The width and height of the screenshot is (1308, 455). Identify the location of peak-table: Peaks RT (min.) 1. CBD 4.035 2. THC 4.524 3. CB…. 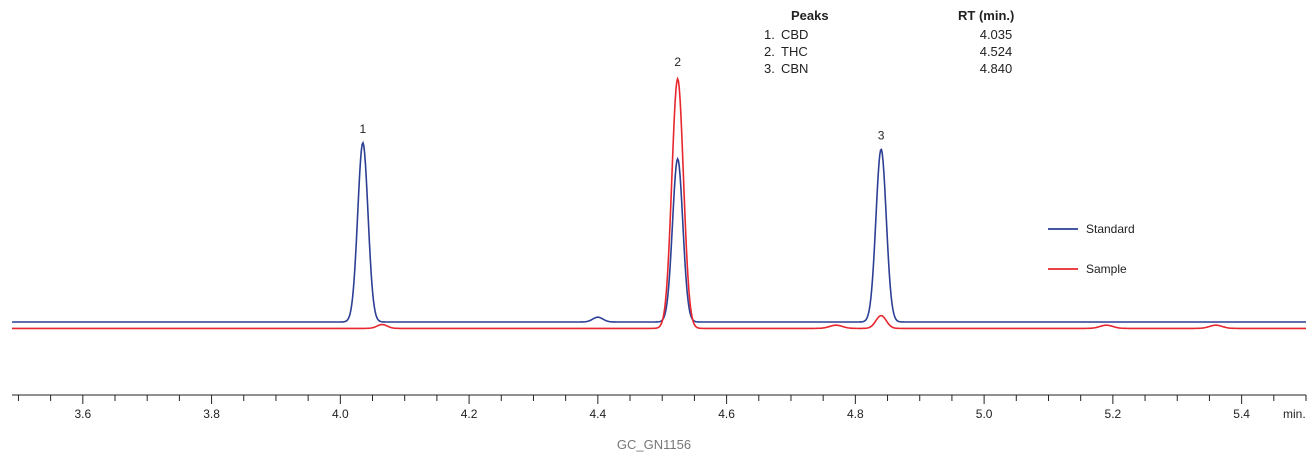
(889, 42).